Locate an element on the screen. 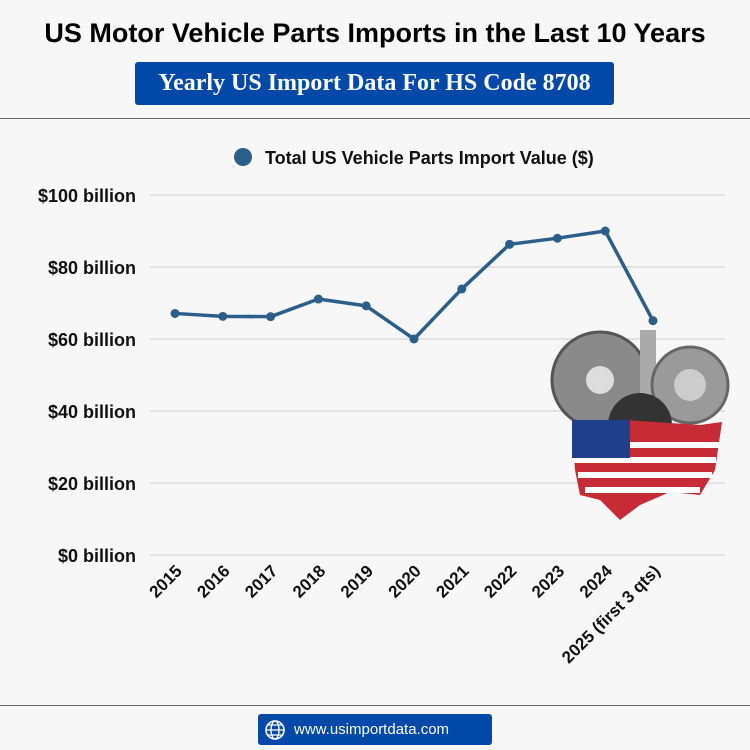  y-tick-label: $100 billion is located at coordinates (87, 196).